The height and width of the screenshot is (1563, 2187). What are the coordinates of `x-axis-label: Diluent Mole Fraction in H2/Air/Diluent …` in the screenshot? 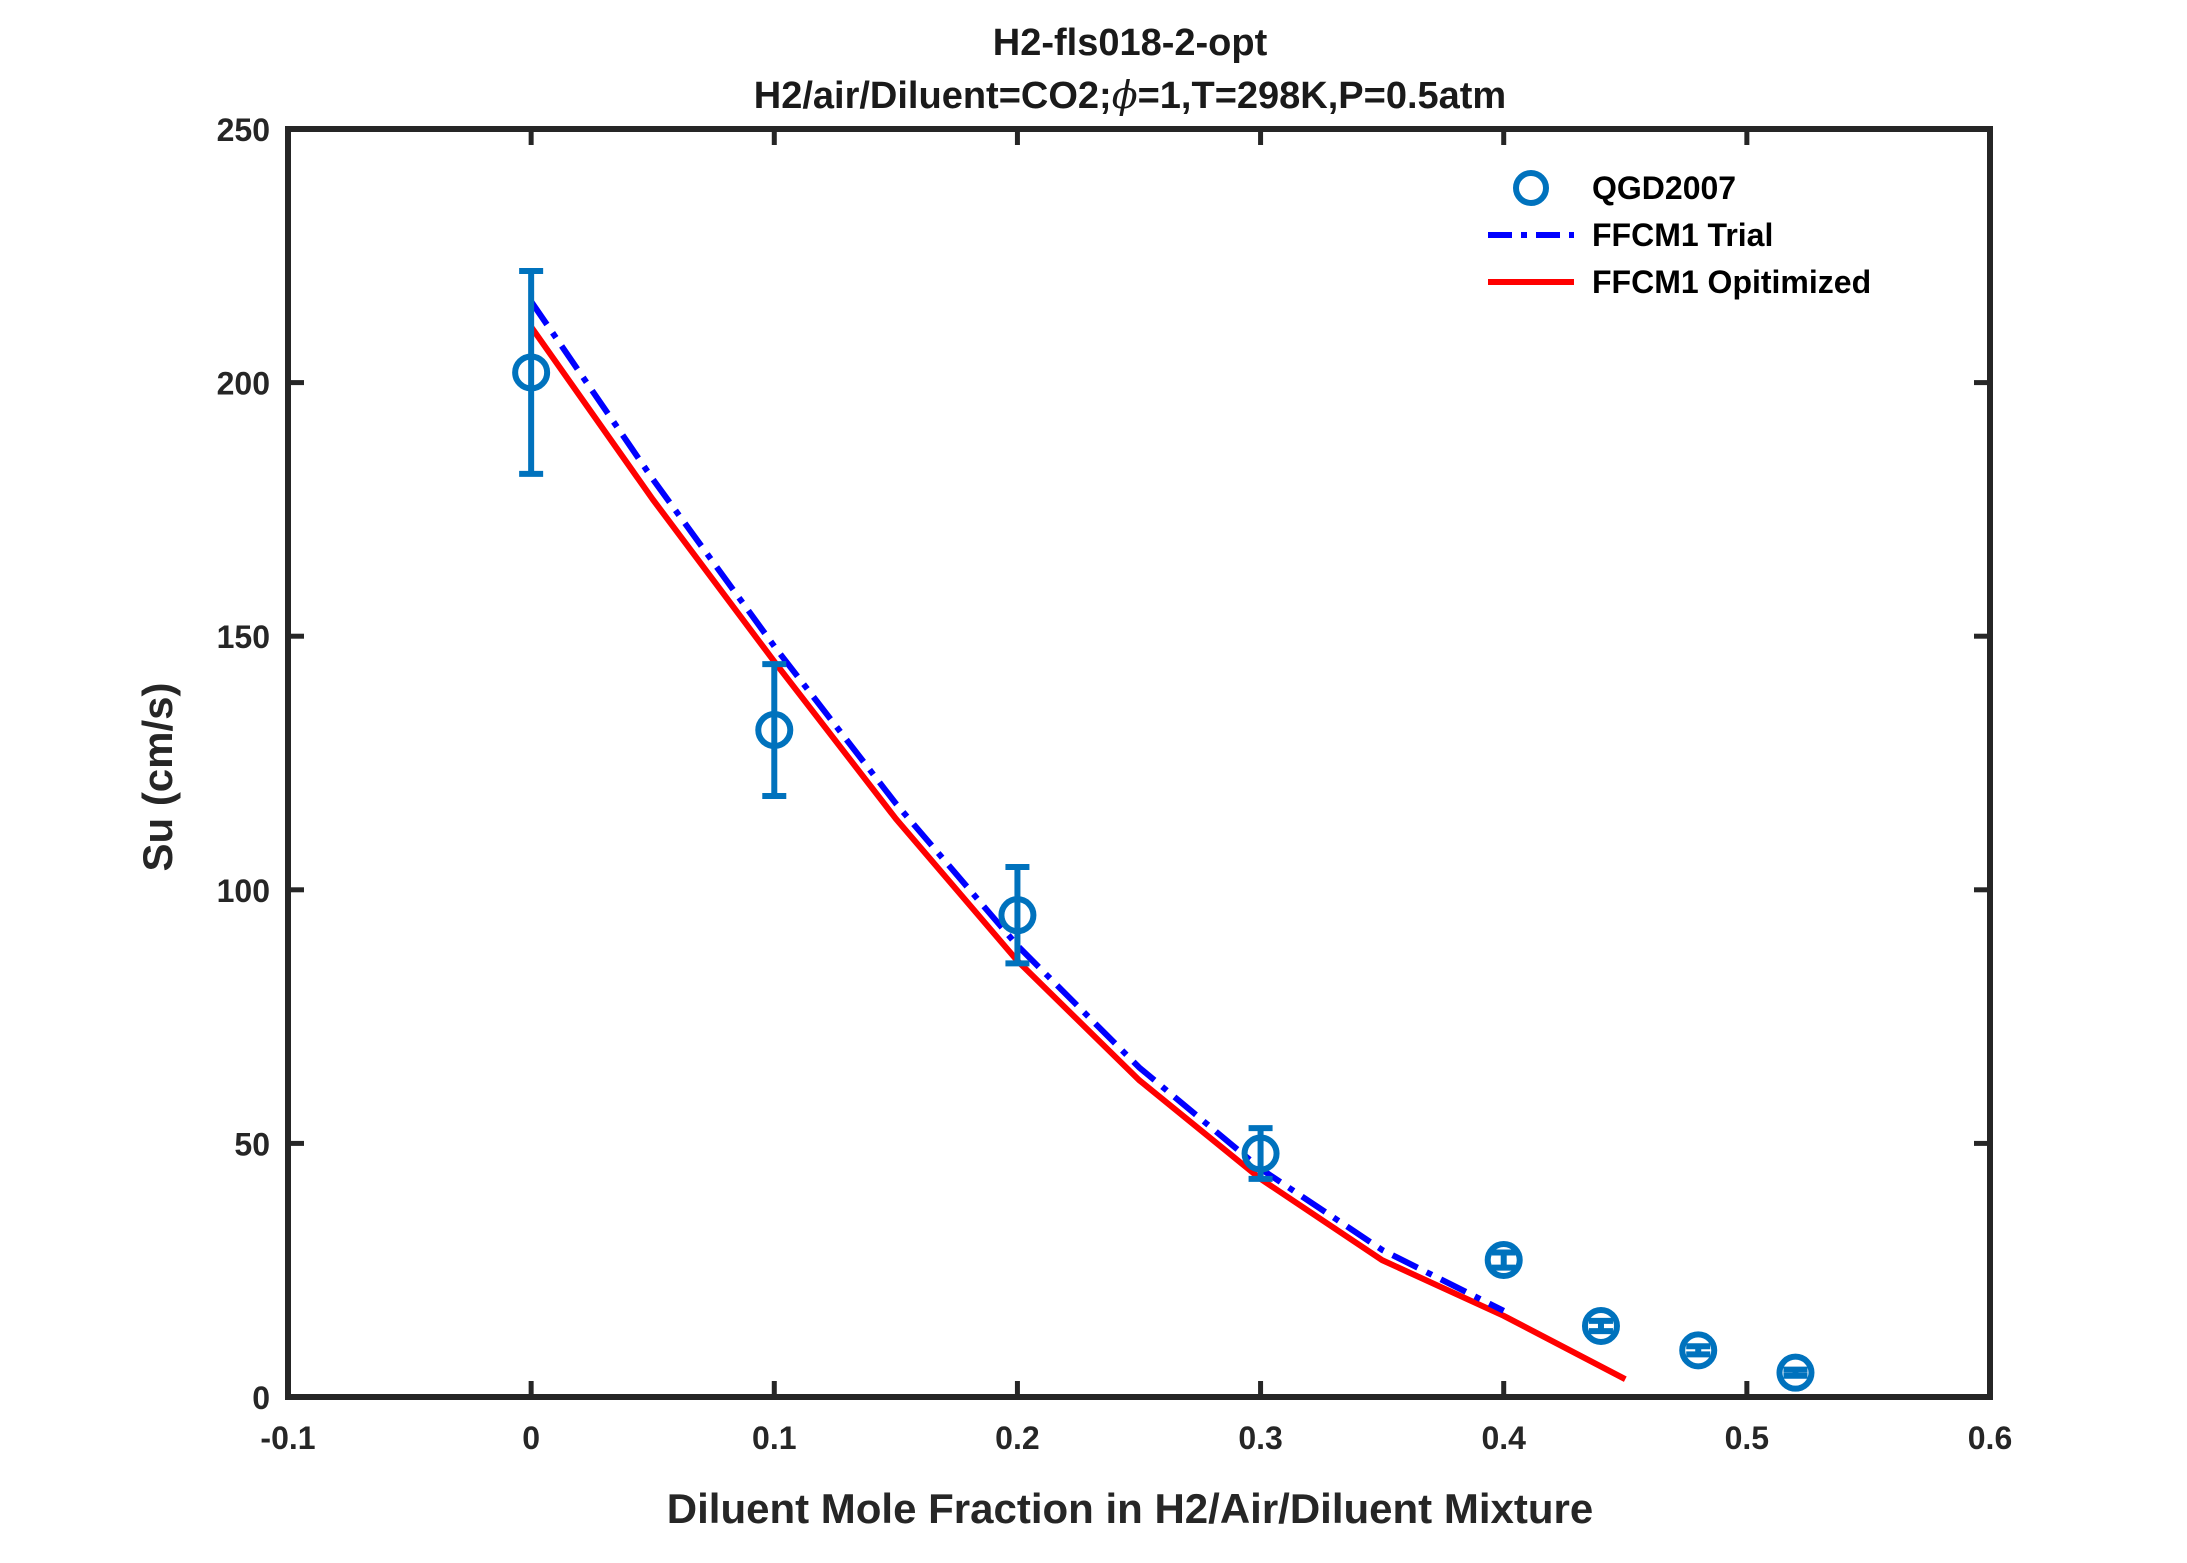 It's located at (1130, 1508).